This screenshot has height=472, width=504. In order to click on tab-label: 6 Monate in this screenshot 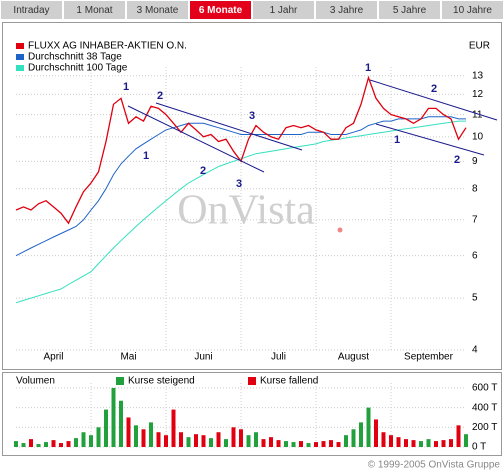, I will do `click(221, 10)`.